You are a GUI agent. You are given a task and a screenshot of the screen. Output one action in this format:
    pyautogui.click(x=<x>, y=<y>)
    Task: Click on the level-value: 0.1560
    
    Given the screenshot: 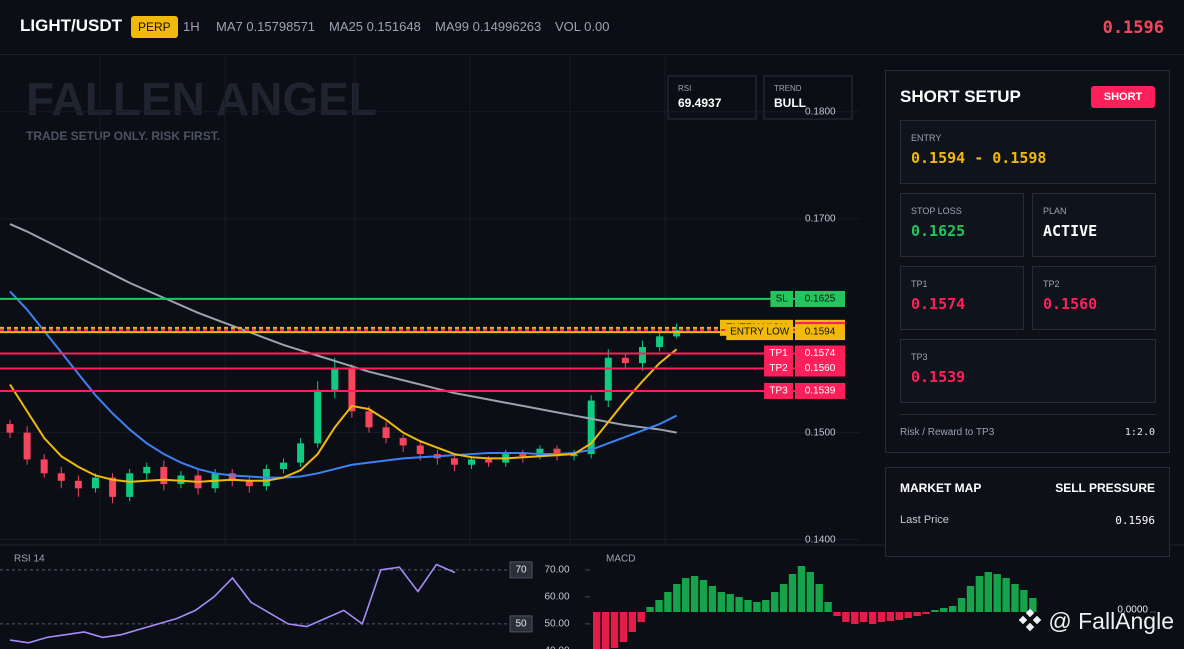 What is the action you would take?
    pyautogui.click(x=820, y=368)
    